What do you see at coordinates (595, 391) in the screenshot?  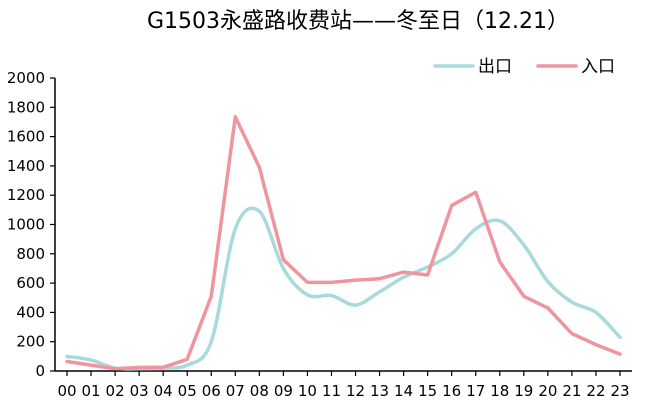 I see `x-tick-label: 22` at bounding box center [595, 391].